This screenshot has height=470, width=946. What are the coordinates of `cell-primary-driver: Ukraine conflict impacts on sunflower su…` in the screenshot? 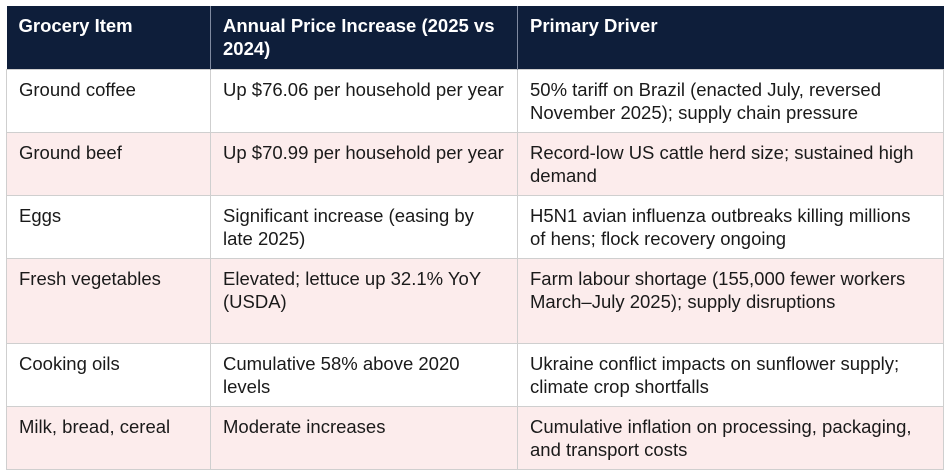 It's located at (730, 375).